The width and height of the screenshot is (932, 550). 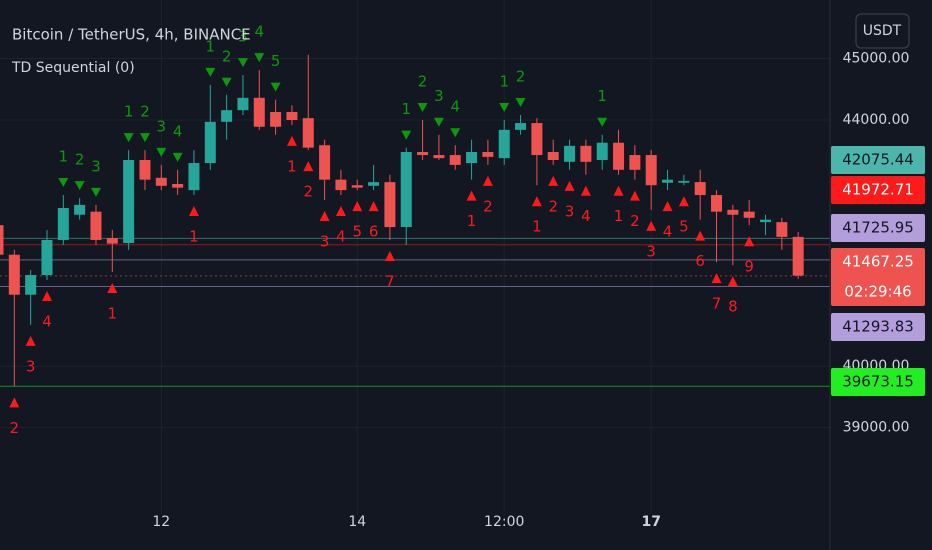 What do you see at coordinates (439, 96) in the screenshot?
I see `sell-count: 3` at bounding box center [439, 96].